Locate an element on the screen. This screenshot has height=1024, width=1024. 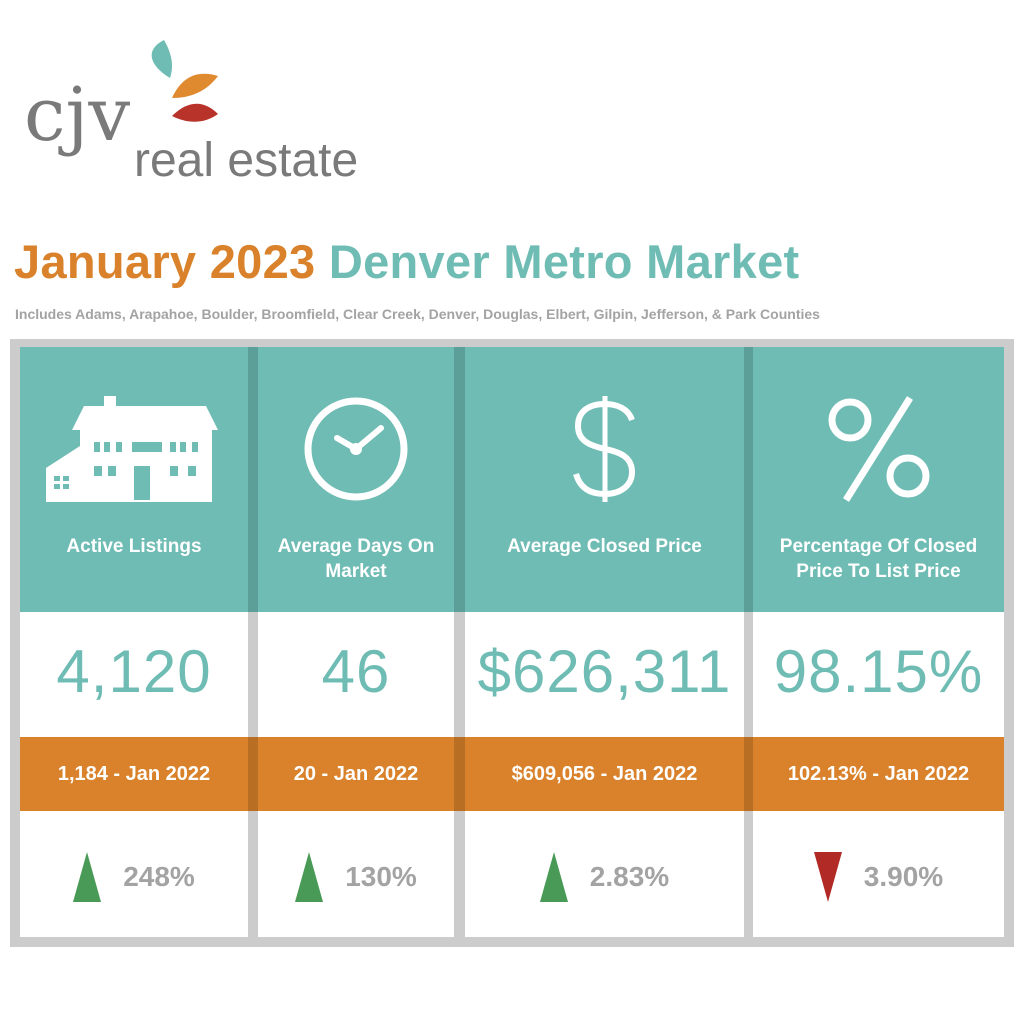
change-percent: 2.83% is located at coordinates (629, 876).